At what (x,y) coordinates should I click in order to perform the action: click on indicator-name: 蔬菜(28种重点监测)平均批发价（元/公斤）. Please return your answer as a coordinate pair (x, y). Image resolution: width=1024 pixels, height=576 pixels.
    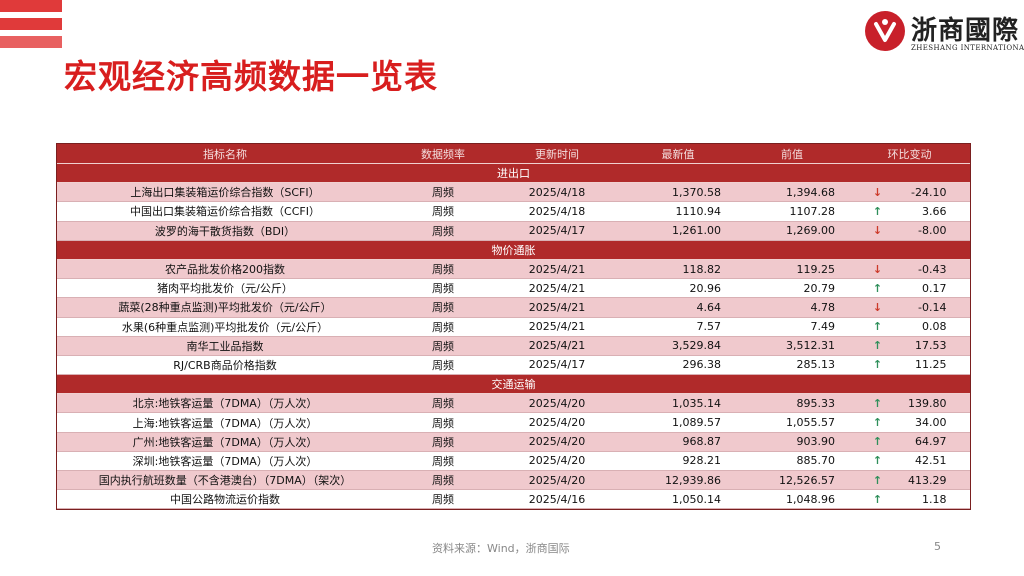
    Looking at the image, I should click on (225, 307).